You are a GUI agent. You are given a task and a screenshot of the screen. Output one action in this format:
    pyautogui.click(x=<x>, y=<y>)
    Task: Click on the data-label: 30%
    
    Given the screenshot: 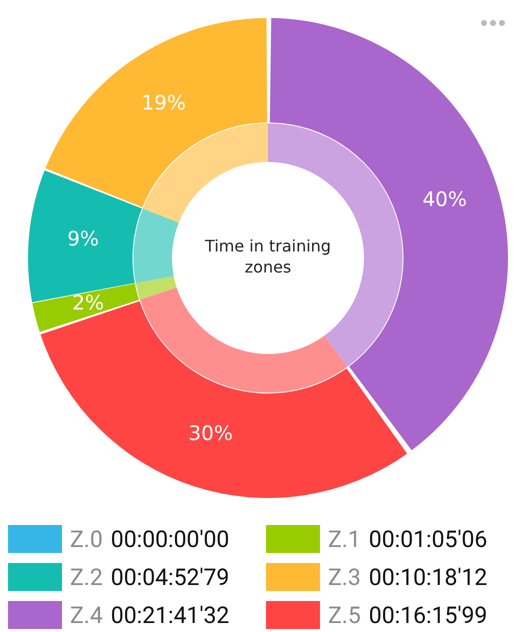 What is the action you would take?
    pyautogui.click(x=210, y=432)
    